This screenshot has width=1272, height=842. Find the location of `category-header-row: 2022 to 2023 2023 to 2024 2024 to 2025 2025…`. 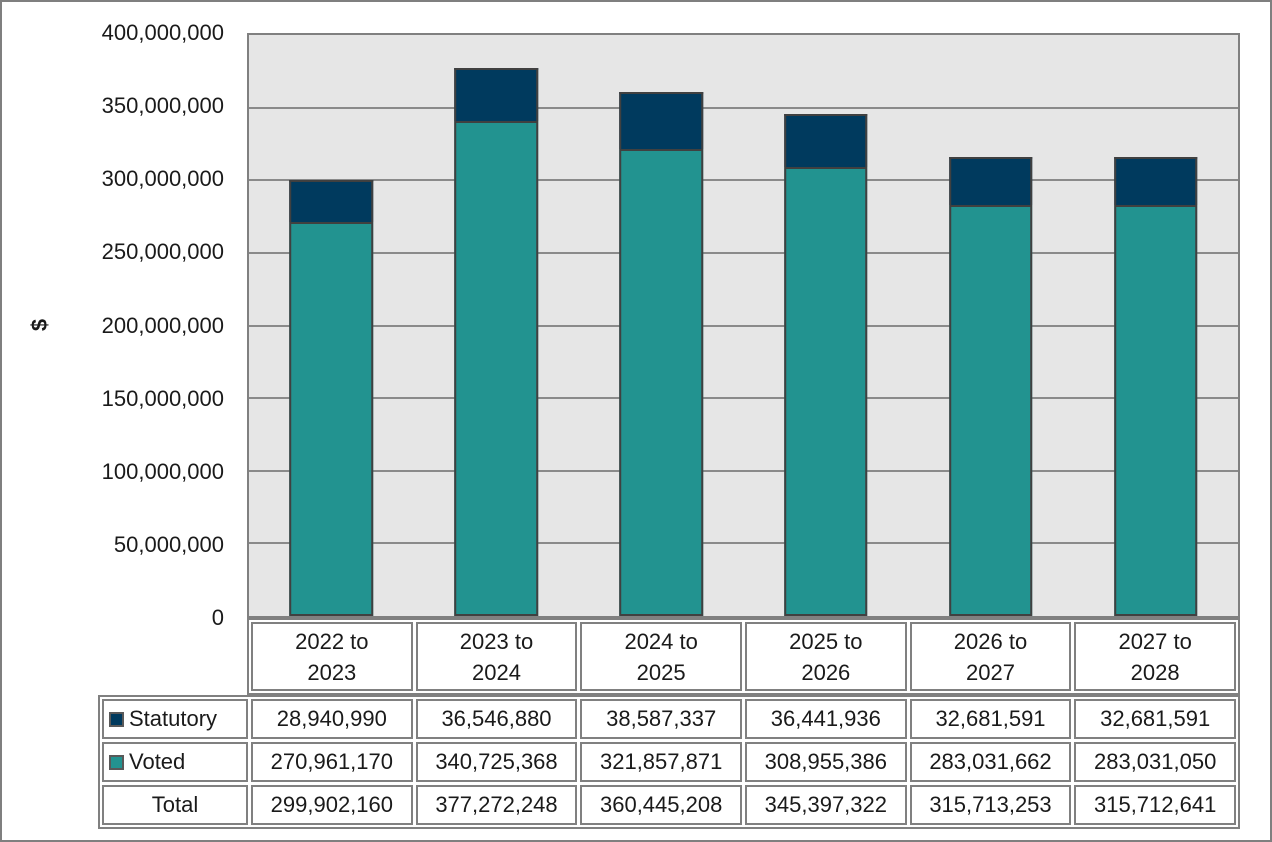

category-header-row: 2022 to 2023 2023 to 2024 2024 to 2025 2025… is located at coordinates (743, 656).